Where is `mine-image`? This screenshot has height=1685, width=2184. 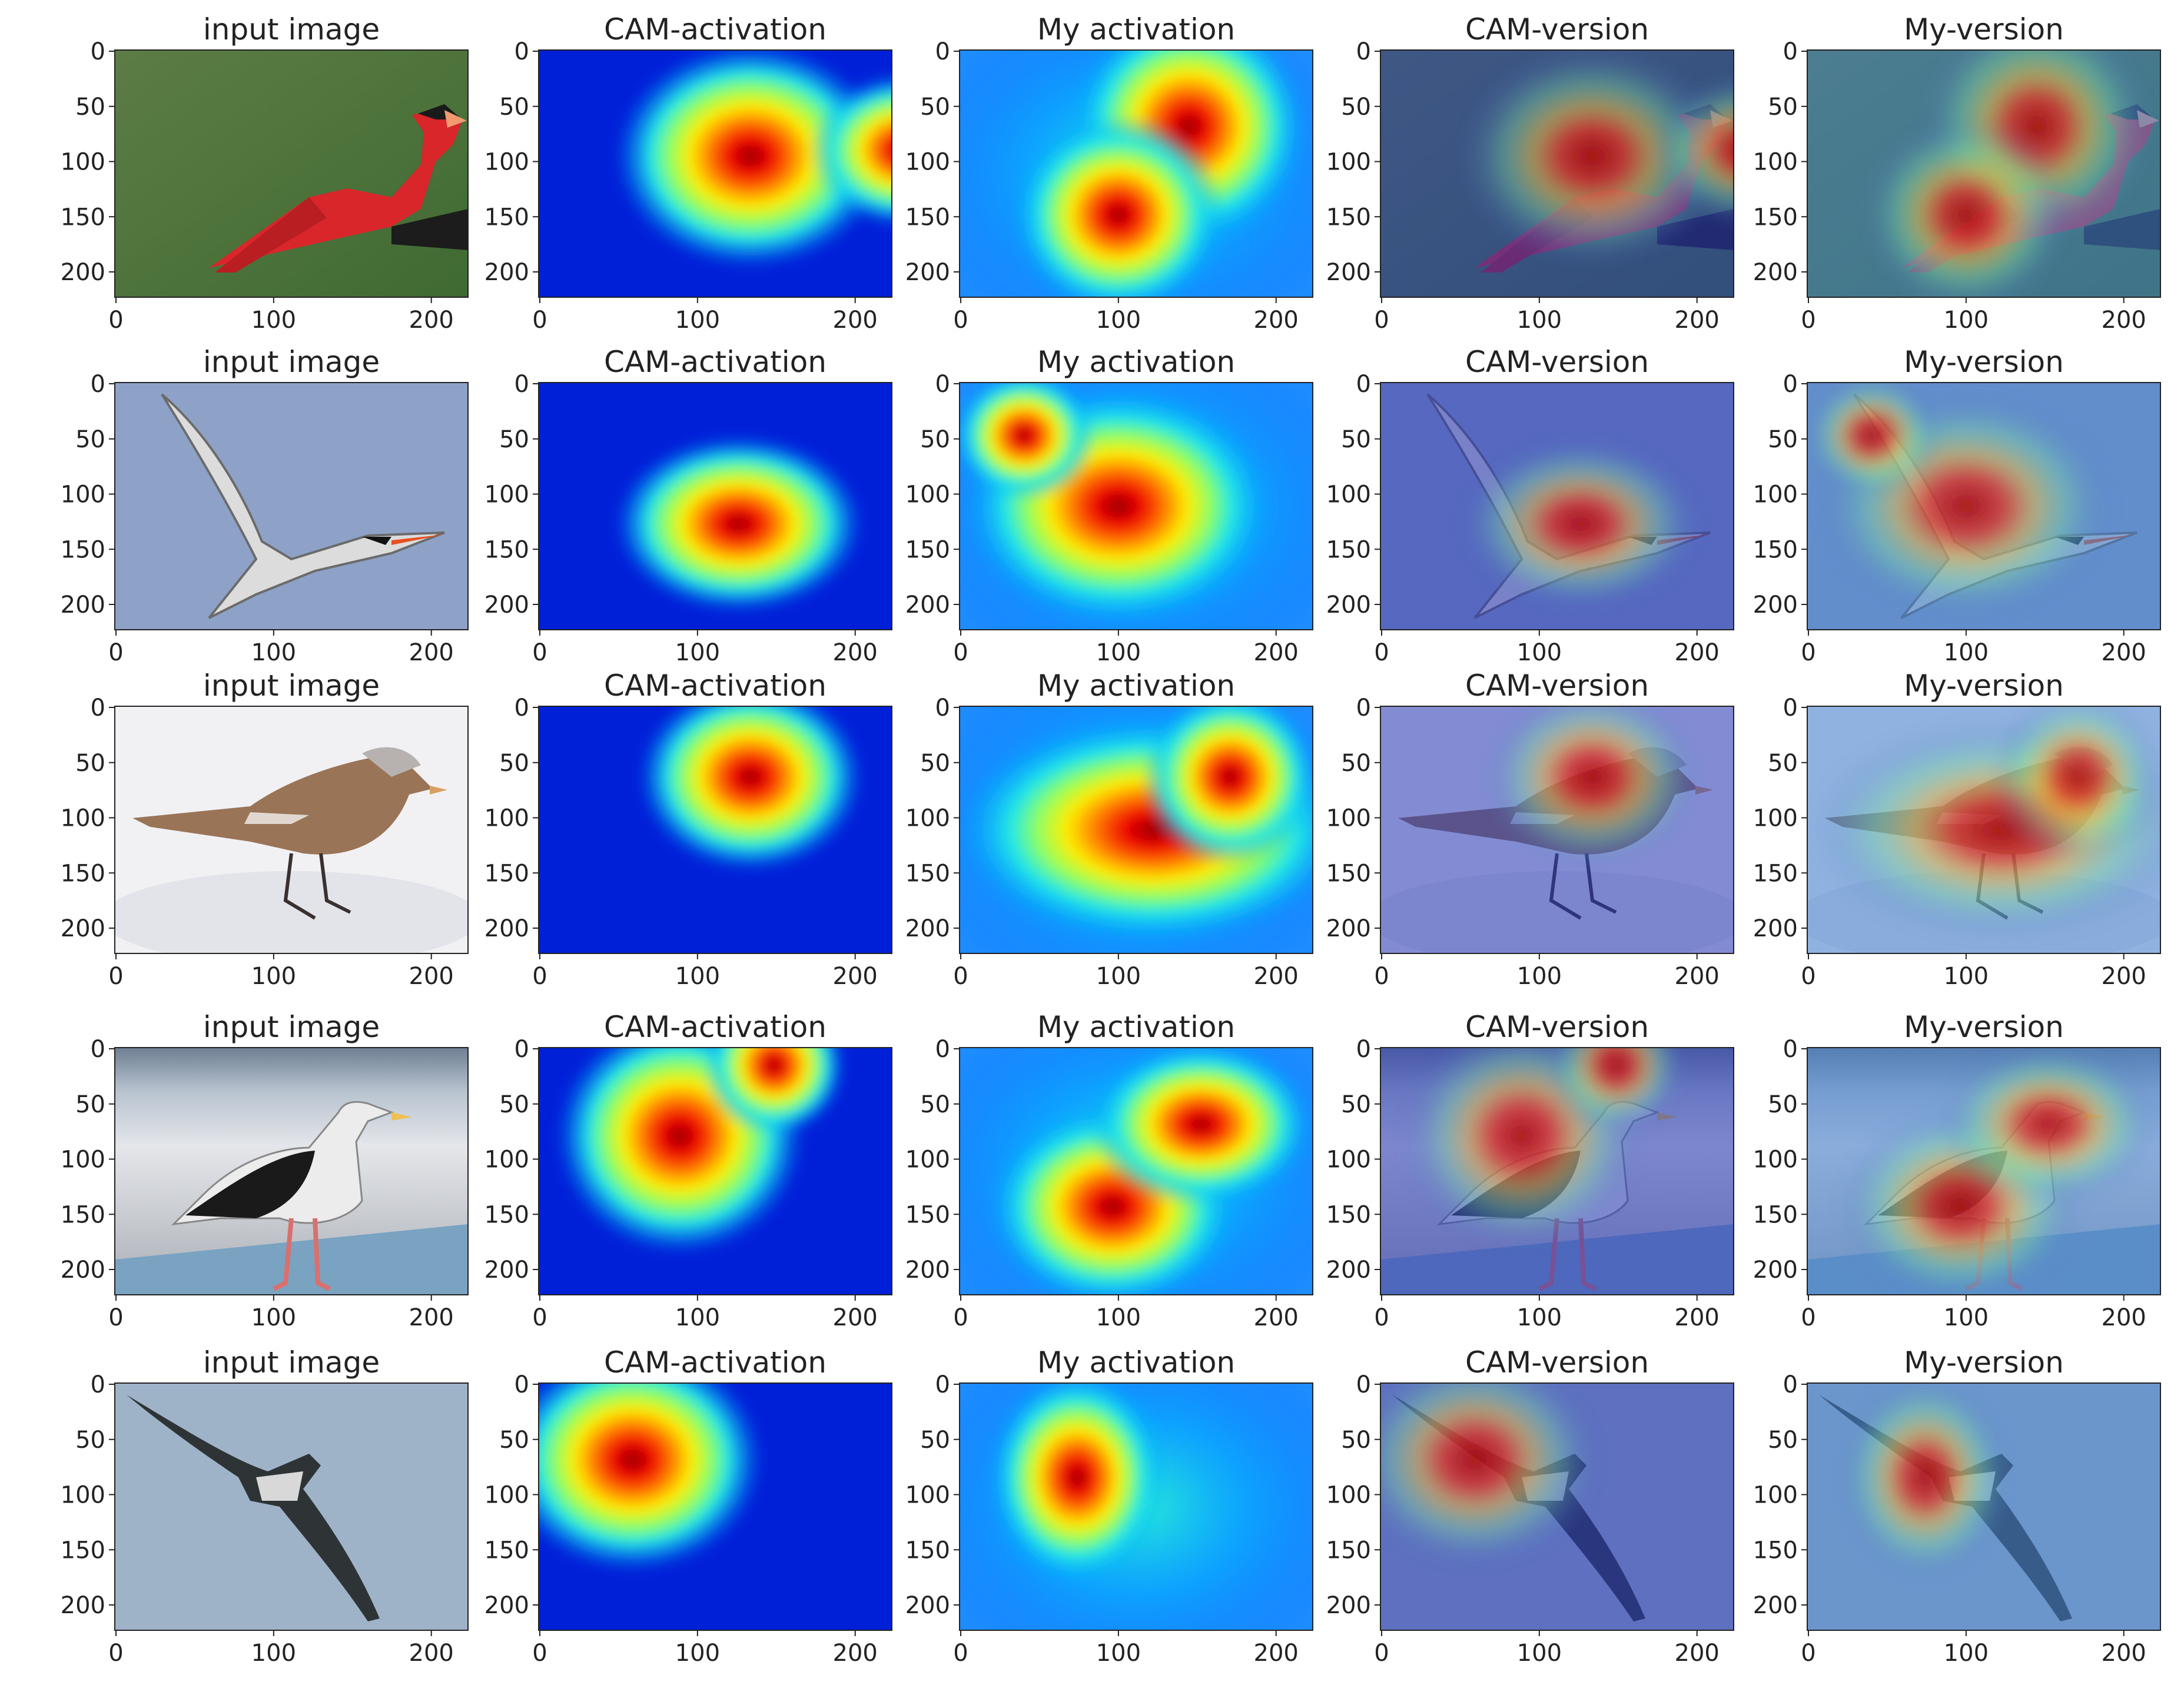
mine-image is located at coordinates (1136, 173).